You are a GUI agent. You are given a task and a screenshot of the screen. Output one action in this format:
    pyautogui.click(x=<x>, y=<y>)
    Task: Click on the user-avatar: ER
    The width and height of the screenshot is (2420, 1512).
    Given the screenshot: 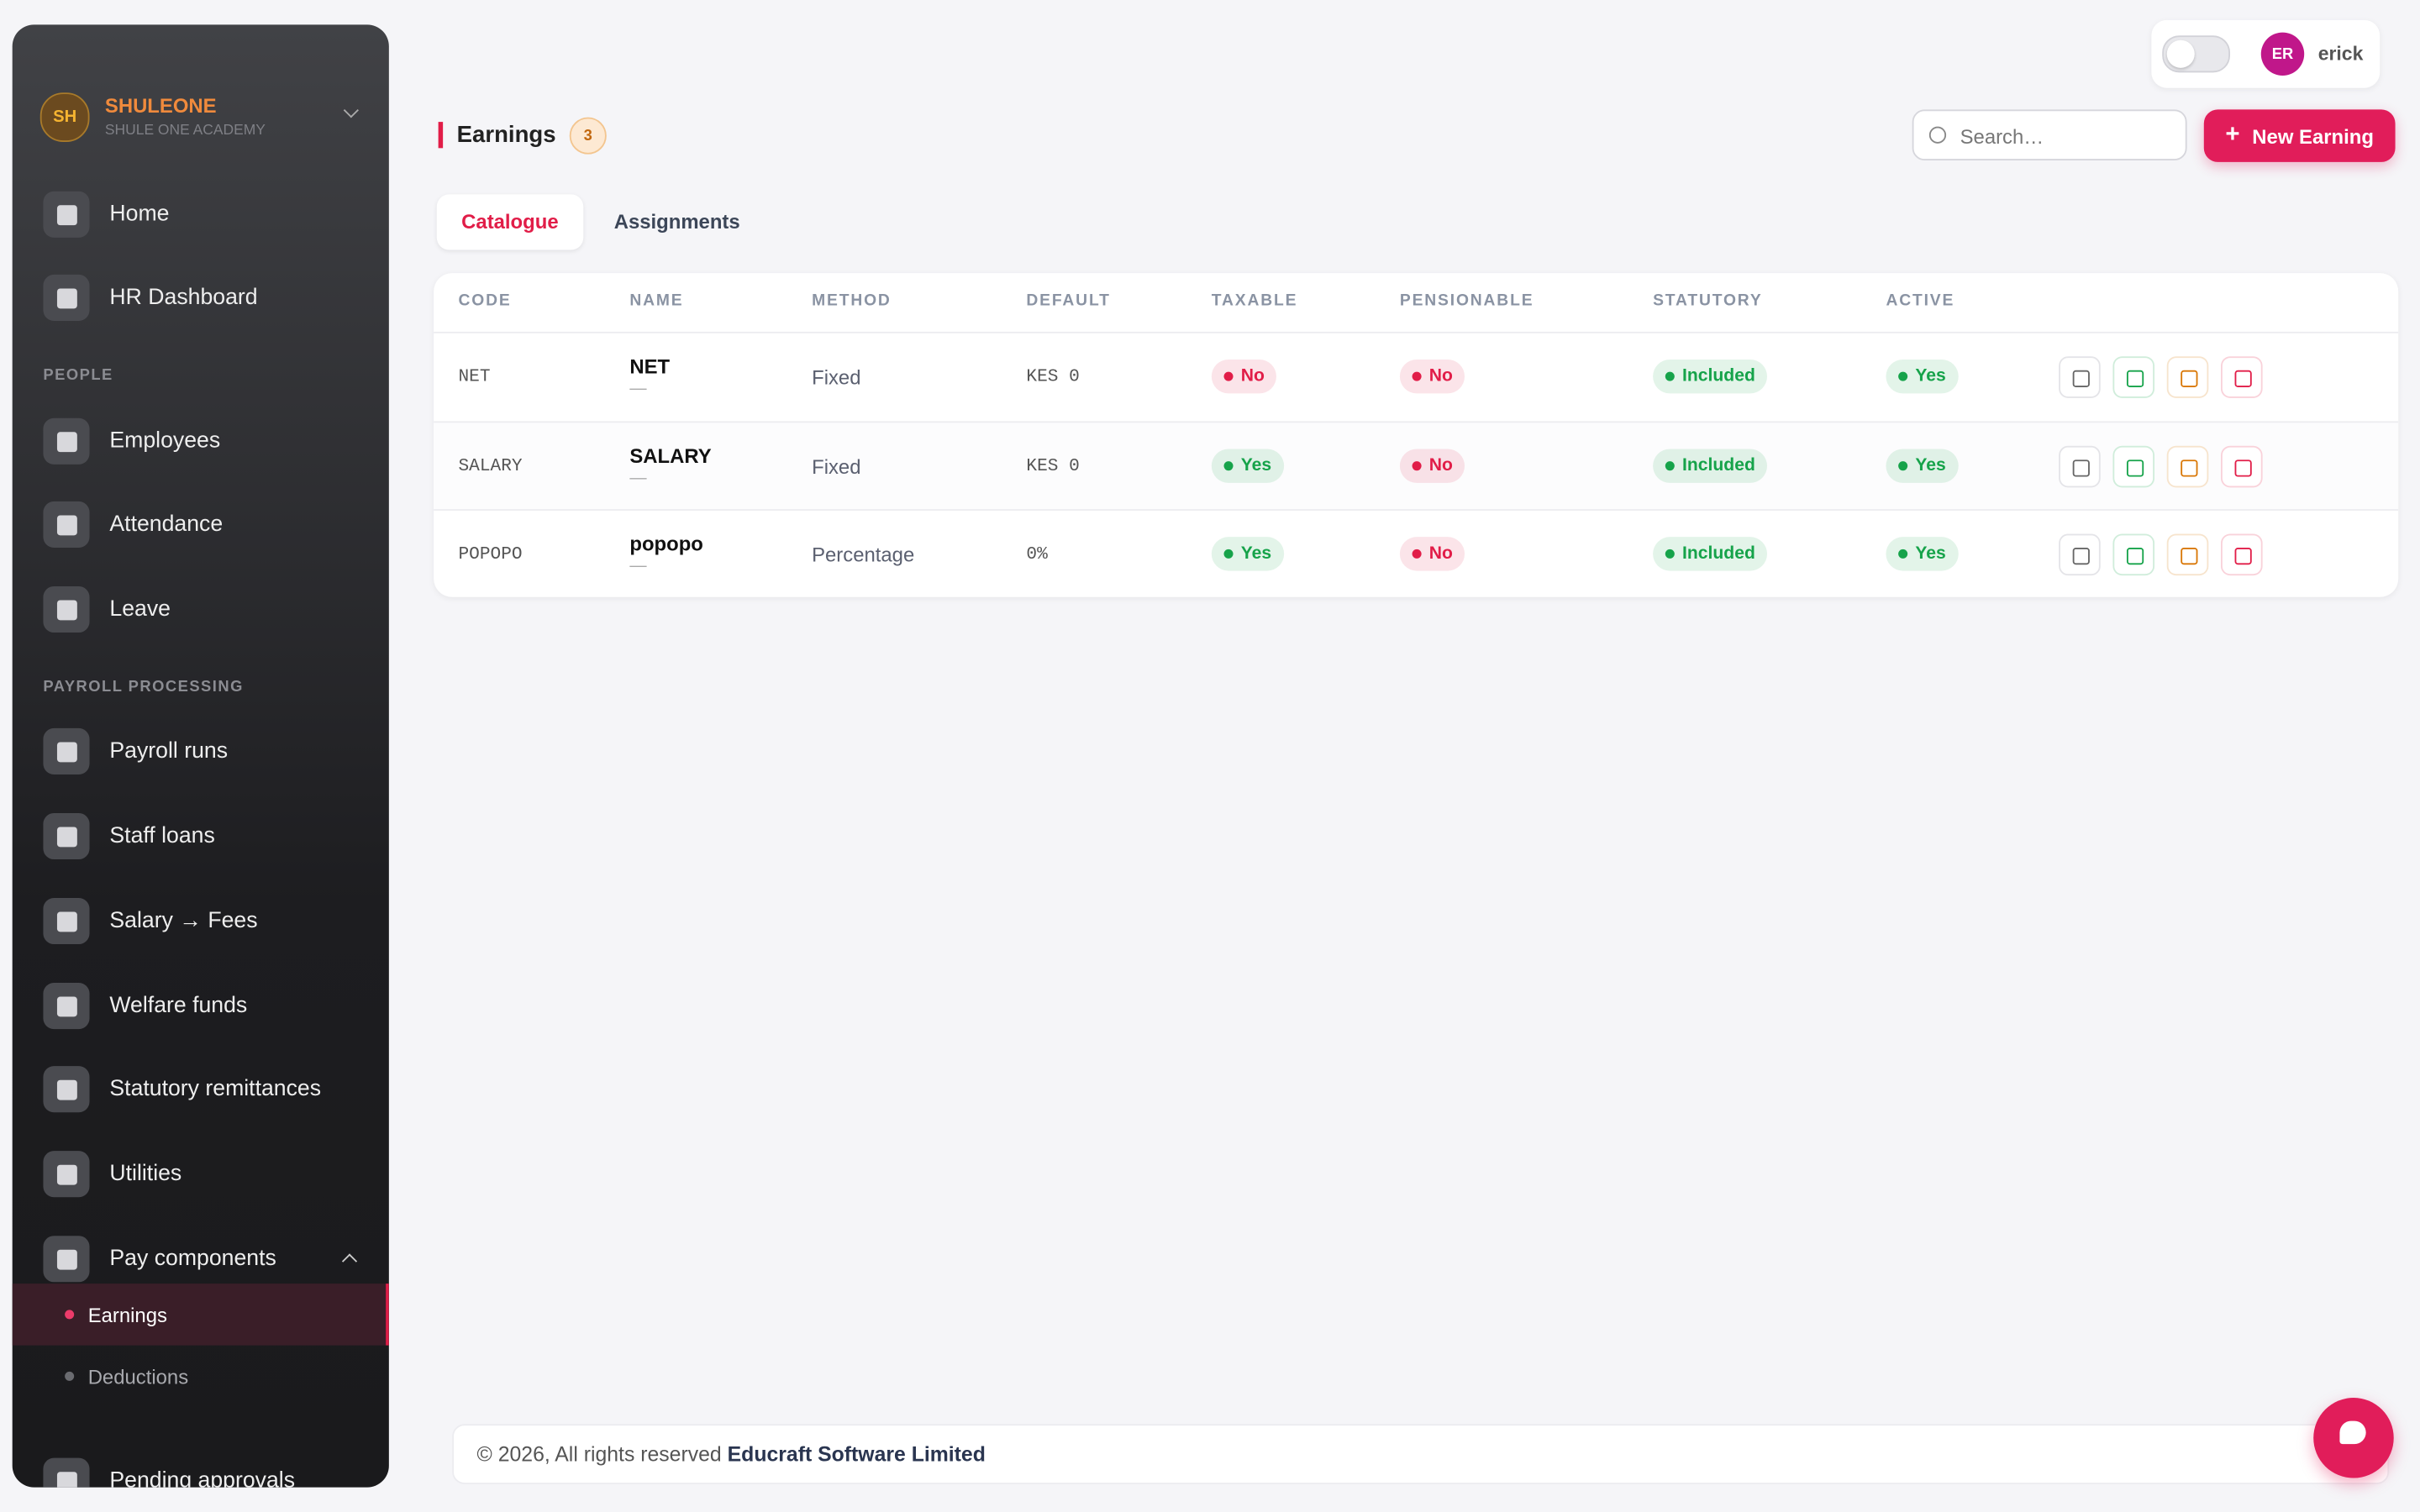 What is the action you would take?
    pyautogui.click(x=2282, y=54)
    